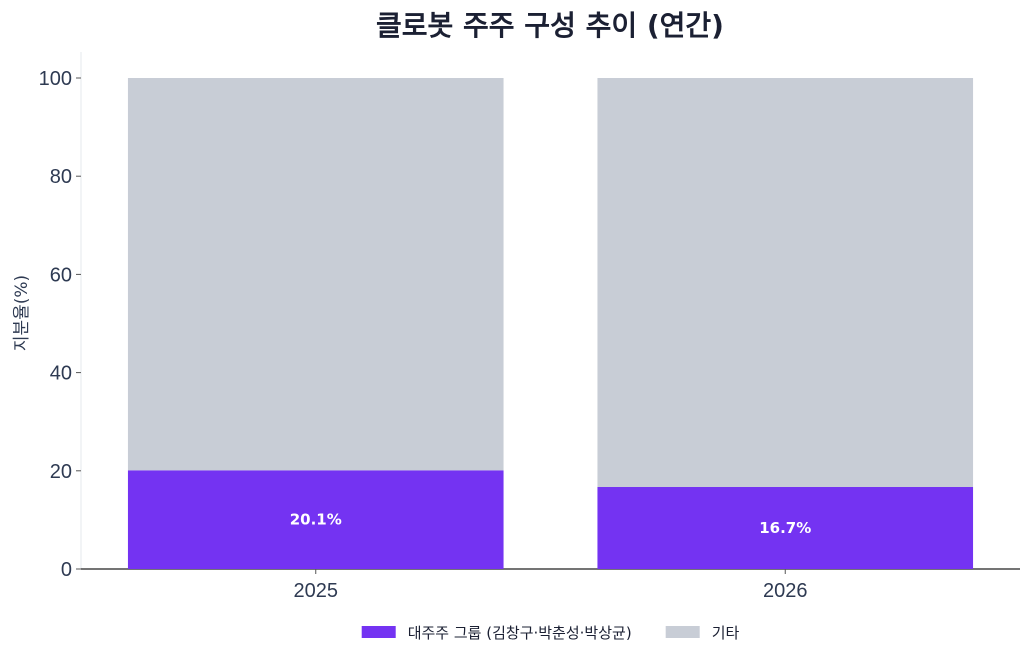 This screenshot has width=1030, height=659. I want to click on y-tick-label: 0, so click(66, 570).